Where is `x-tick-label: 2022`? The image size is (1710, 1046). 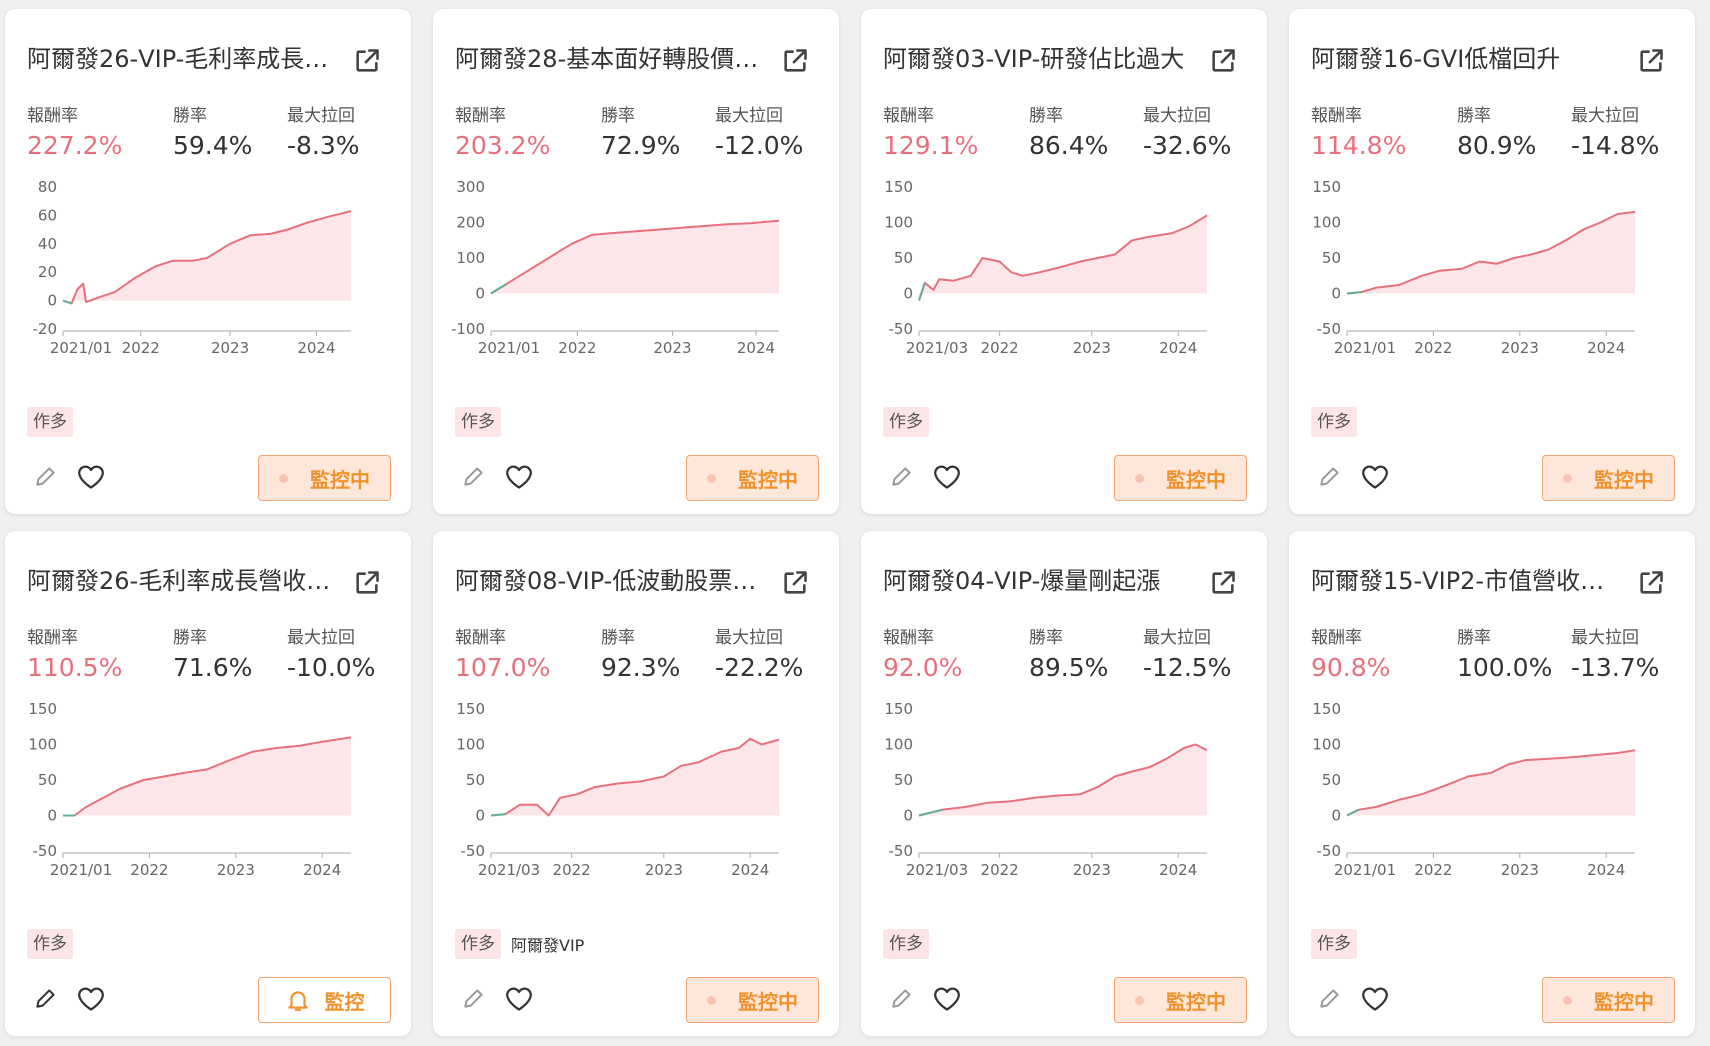 x-tick-label: 2022 is located at coordinates (1433, 870).